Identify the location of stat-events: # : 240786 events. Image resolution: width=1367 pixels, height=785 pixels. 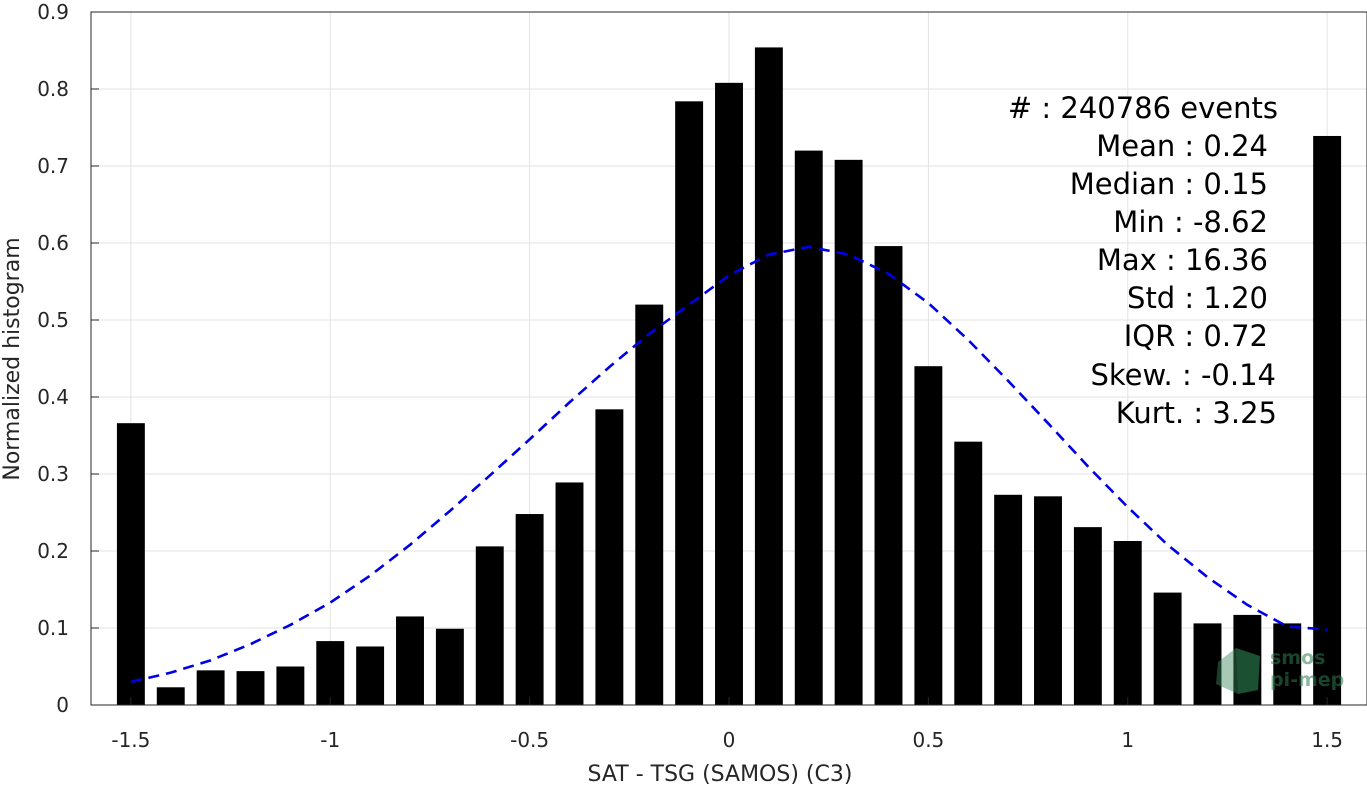
(1143, 108).